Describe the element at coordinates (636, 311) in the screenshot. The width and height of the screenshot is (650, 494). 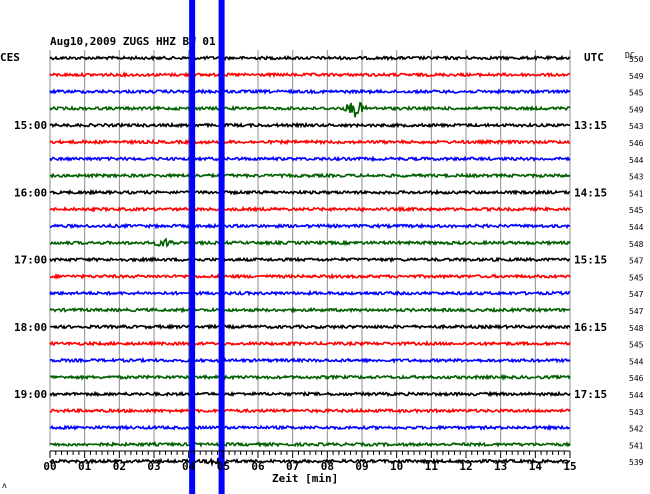
I see `dc-value-15: 547` at that location.